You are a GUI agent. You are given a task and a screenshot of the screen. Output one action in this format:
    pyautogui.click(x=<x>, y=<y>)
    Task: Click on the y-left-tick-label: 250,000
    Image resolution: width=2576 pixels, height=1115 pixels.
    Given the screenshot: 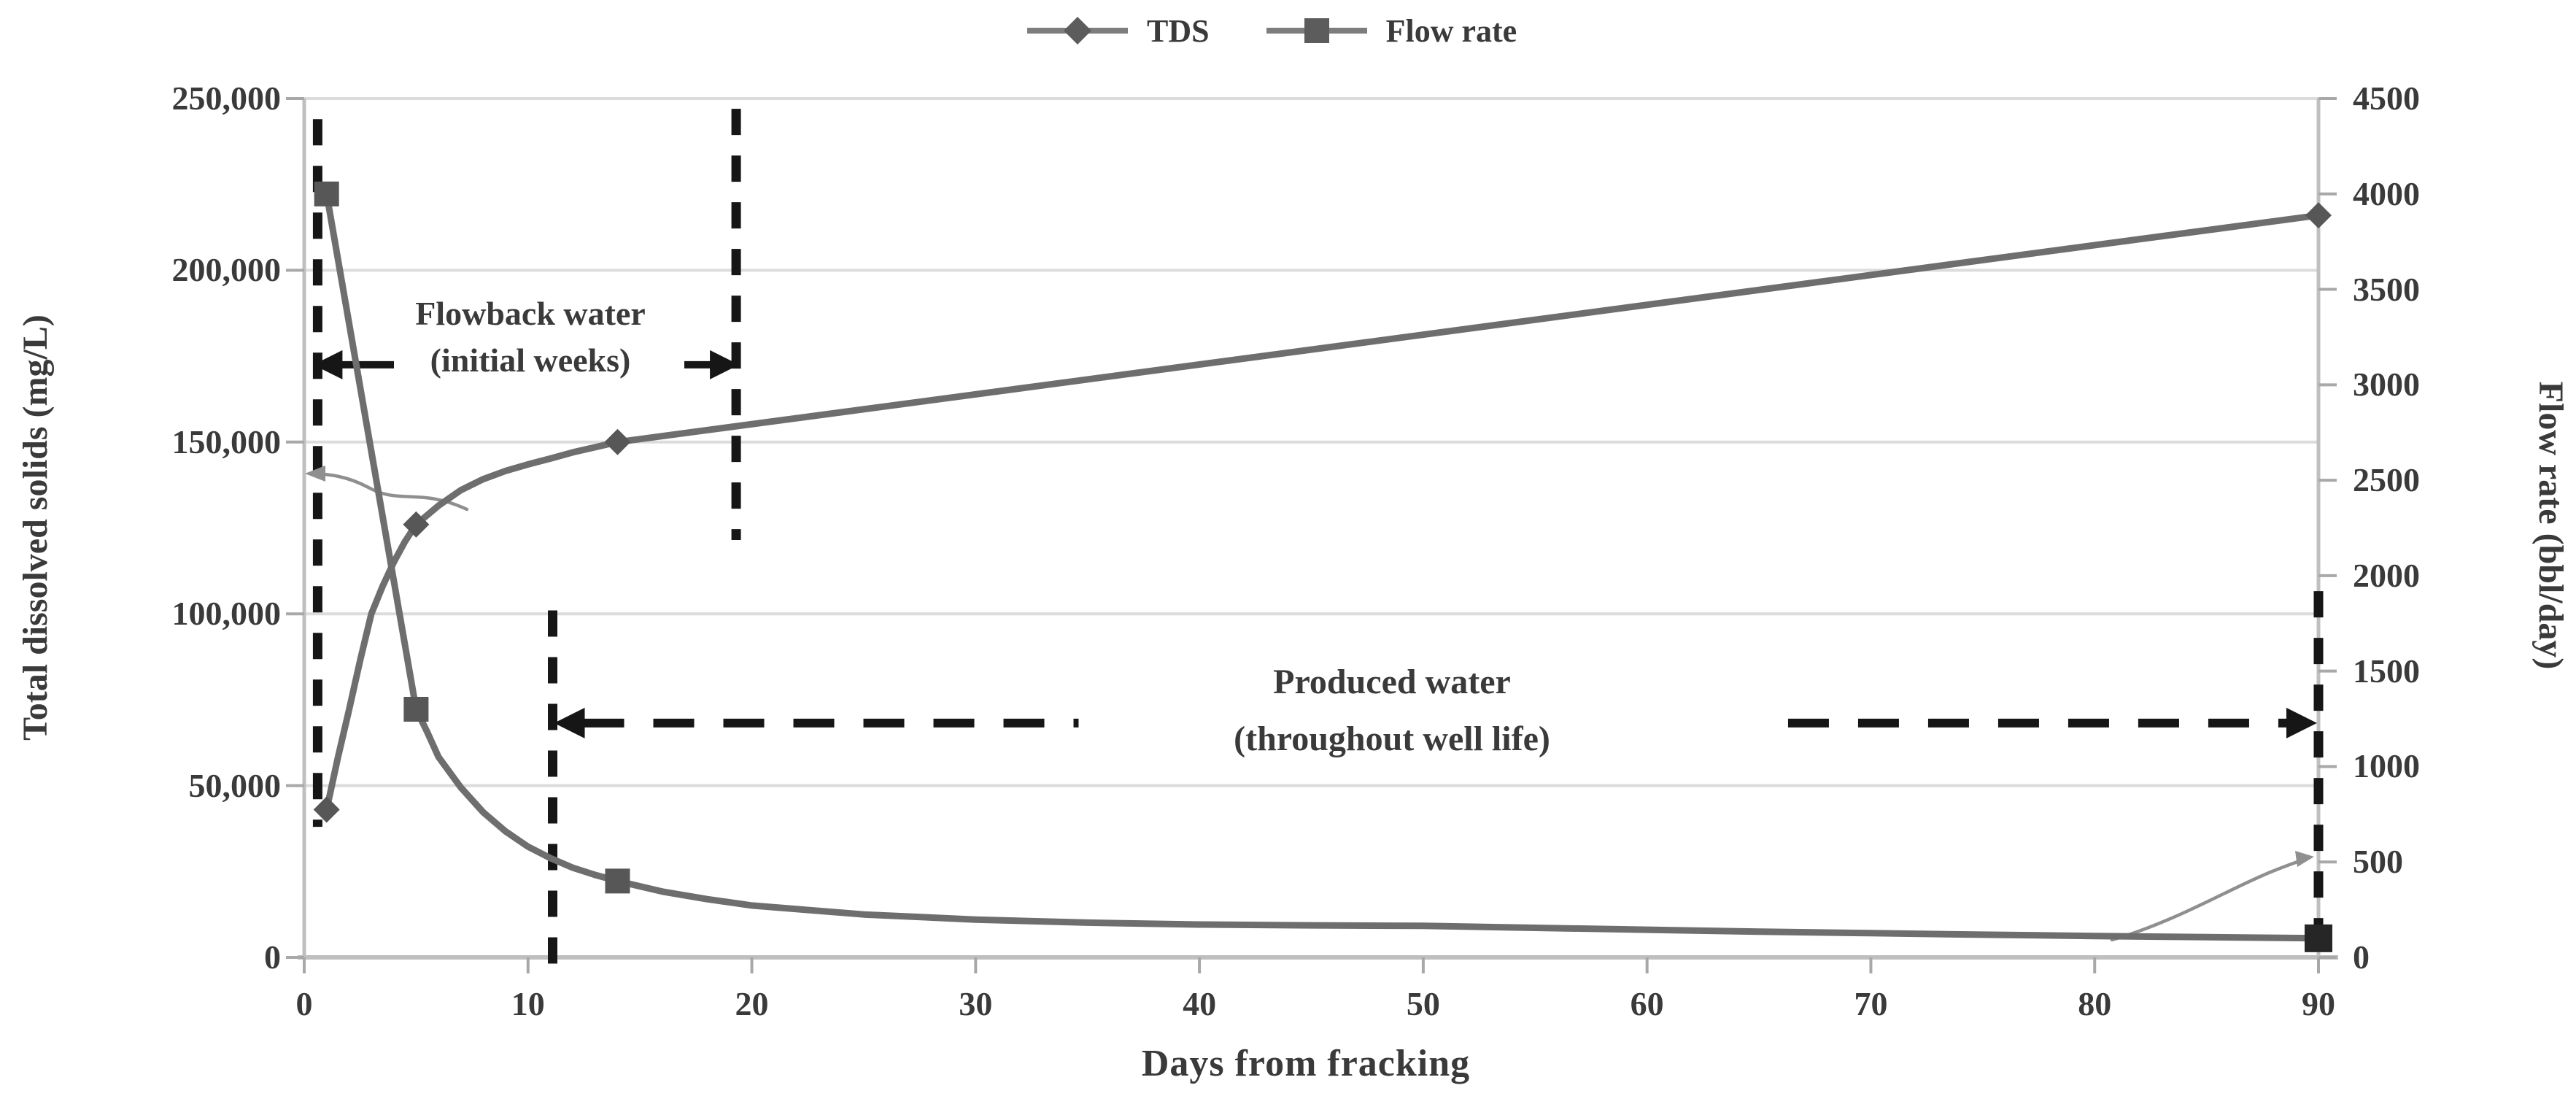 What is the action you would take?
    pyautogui.click(x=226, y=98)
    